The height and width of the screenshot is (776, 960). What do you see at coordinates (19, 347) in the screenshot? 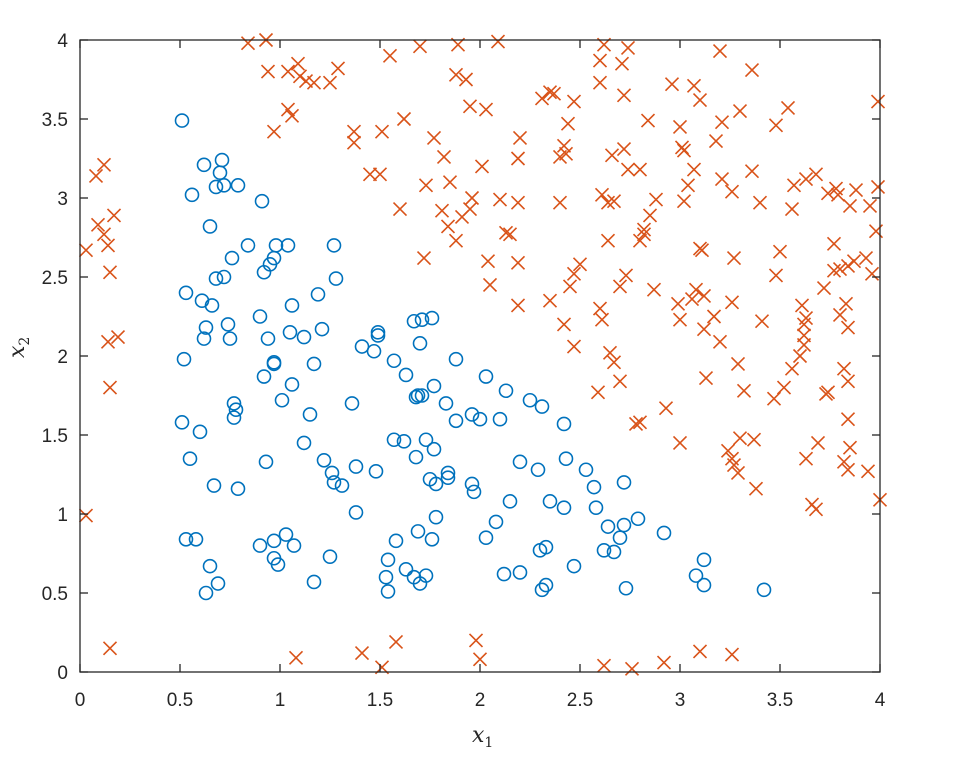
I see `y-axis-label: x2` at bounding box center [19, 347].